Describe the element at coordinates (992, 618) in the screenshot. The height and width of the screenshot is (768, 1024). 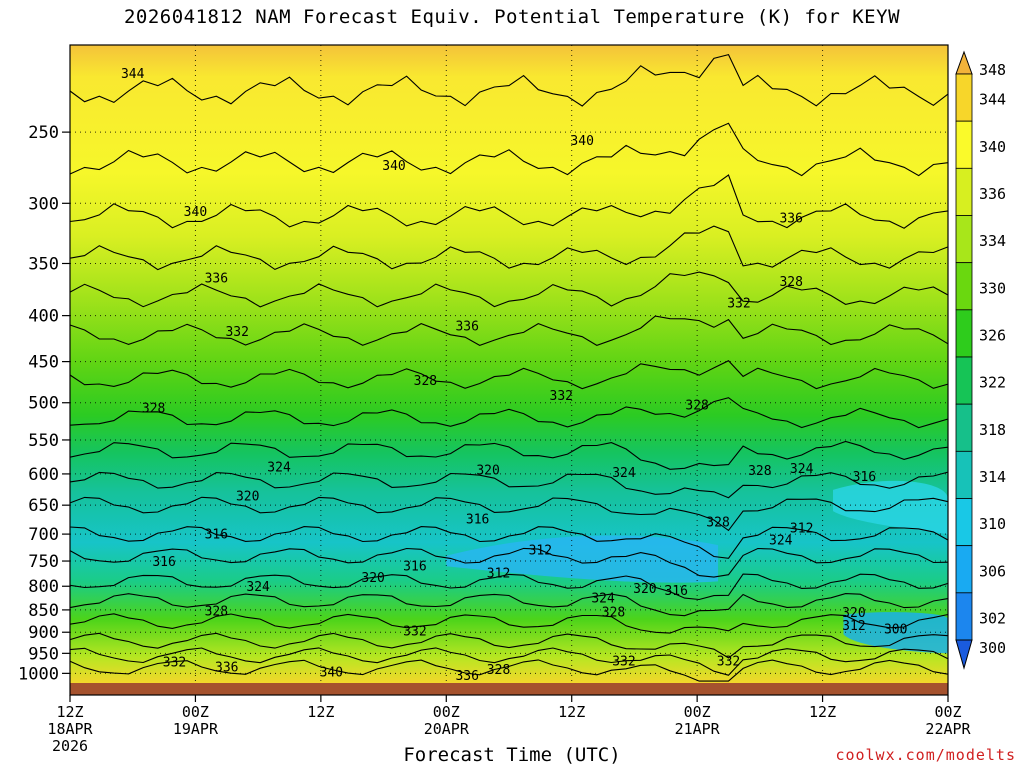
I see `colorbar-label: 302` at that location.